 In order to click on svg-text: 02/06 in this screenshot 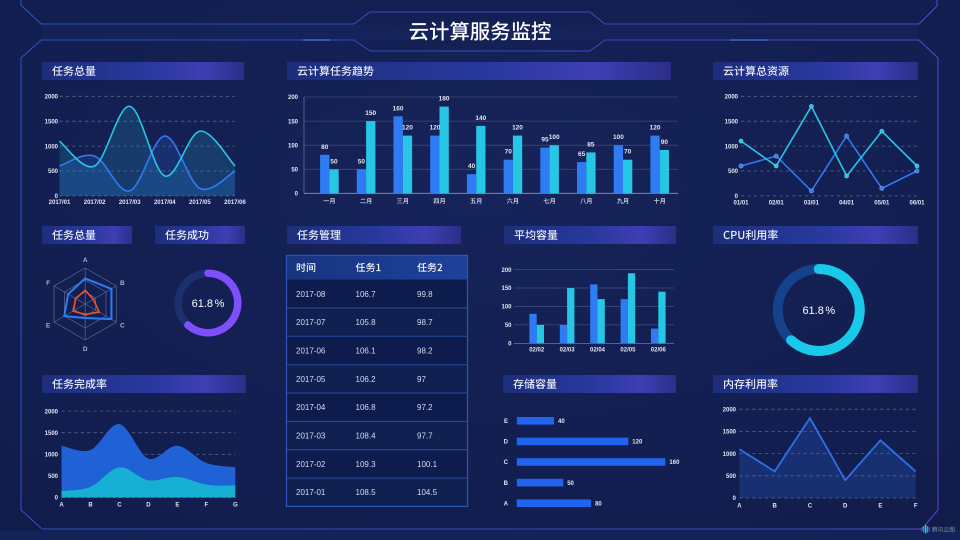, I will do `click(659, 351)`.